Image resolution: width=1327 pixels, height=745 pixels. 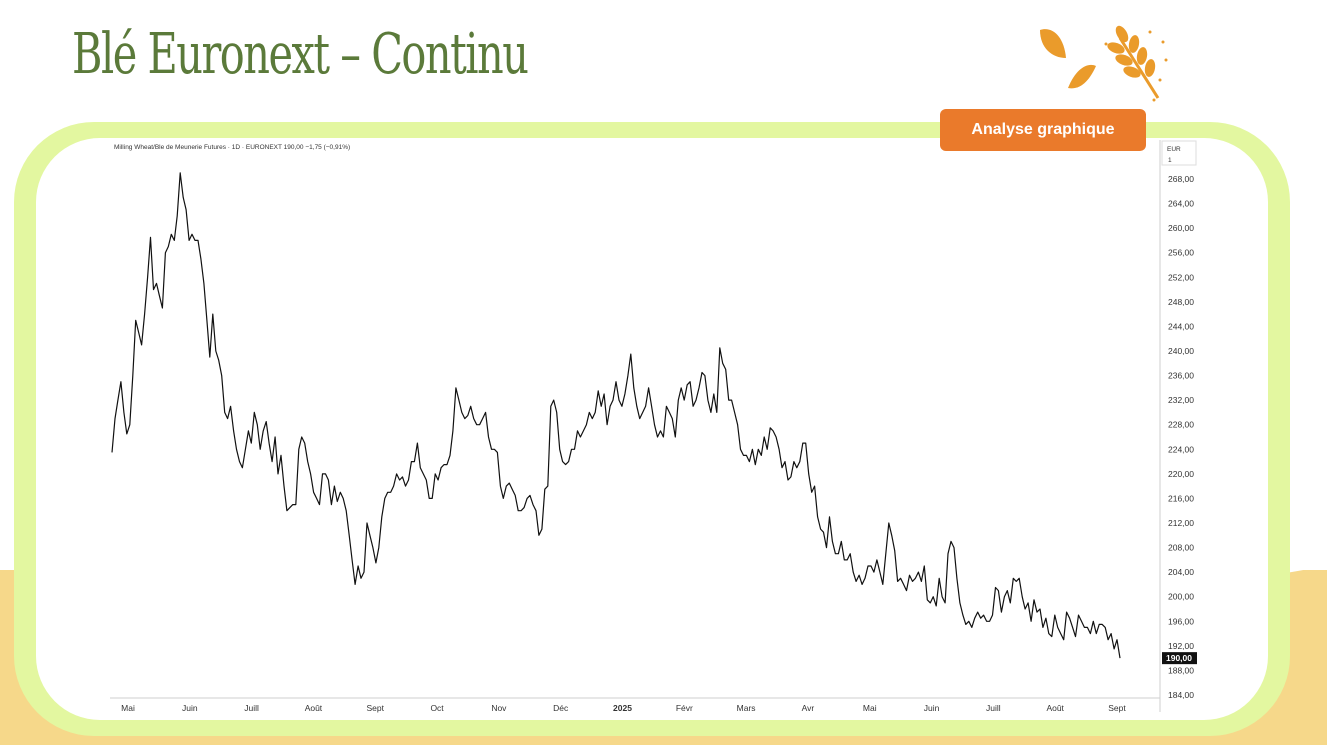 What do you see at coordinates (684, 708) in the screenshot?
I see `x-tick-label: Févr` at bounding box center [684, 708].